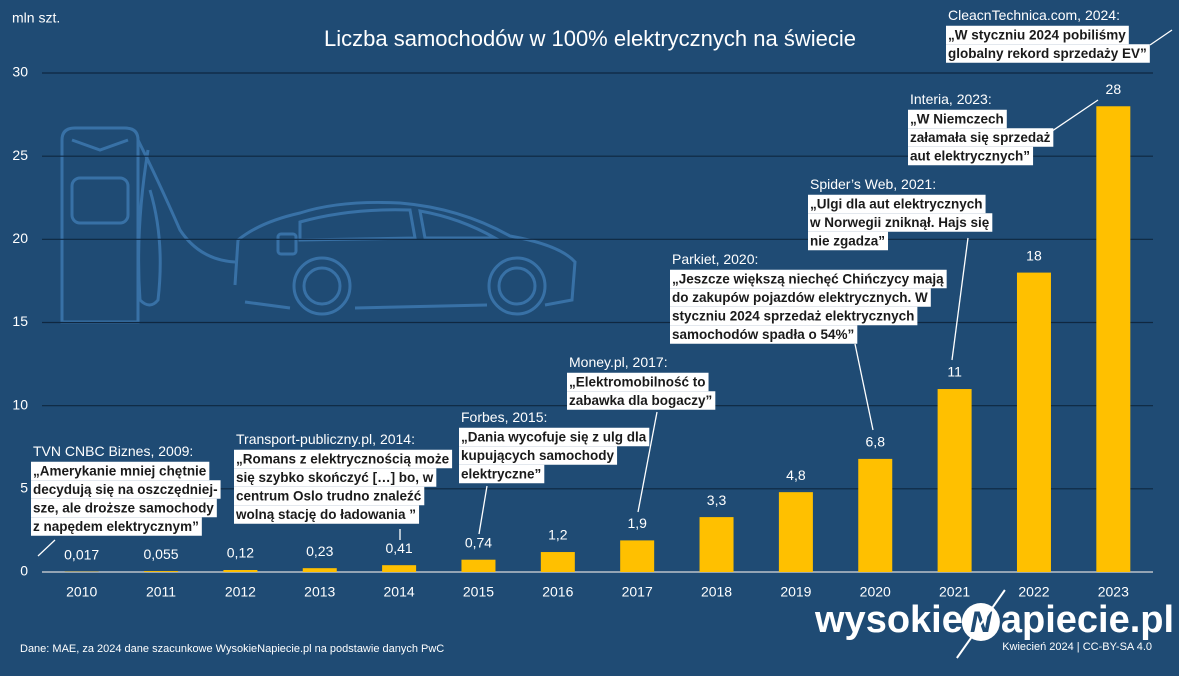 The width and height of the screenshot is (1179, 676). I want to click on annotation-source: TVN CNBC Biznes, 2009:, so click(113, 451).